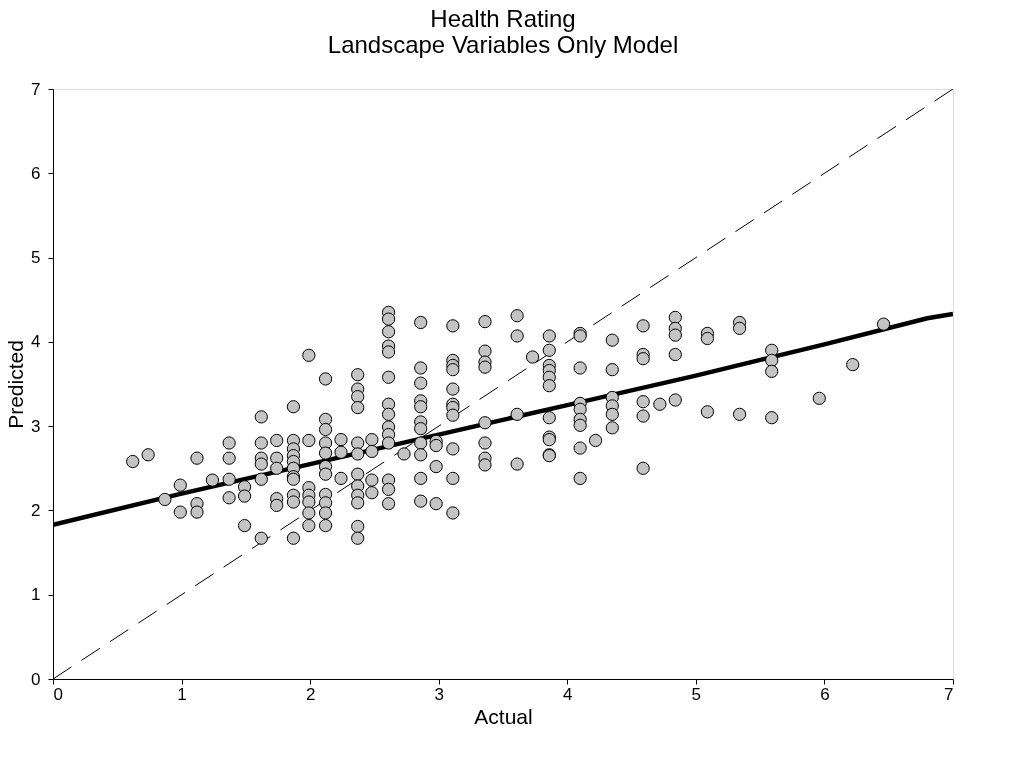 This screenshot has height=775, width=1012. Describe the element at coordinates (503, 44) in the screenshot. I see `chart-subtitle: Landscape Variables Only Model` at that location.